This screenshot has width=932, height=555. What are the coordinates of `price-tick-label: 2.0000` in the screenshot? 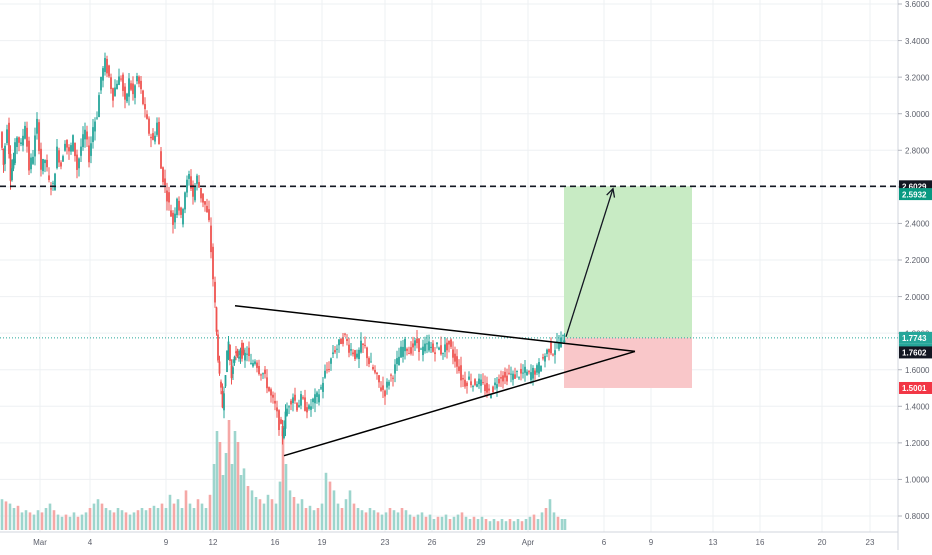 It's located at (917, 297).